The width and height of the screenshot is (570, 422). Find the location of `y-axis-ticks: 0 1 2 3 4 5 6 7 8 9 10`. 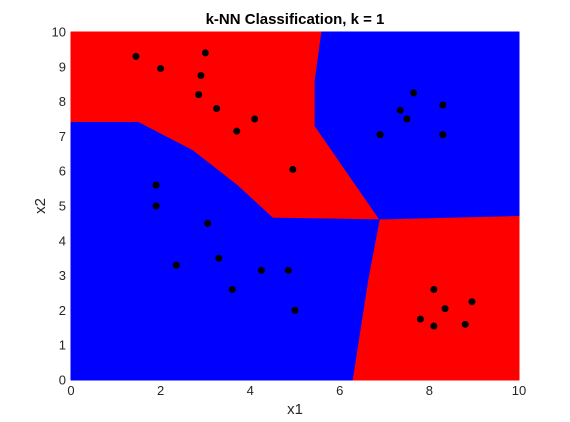

y-axis-ticks: 0 1 2 3 4 5 6 7 8 9 10 is located at coordinates (59, 206).